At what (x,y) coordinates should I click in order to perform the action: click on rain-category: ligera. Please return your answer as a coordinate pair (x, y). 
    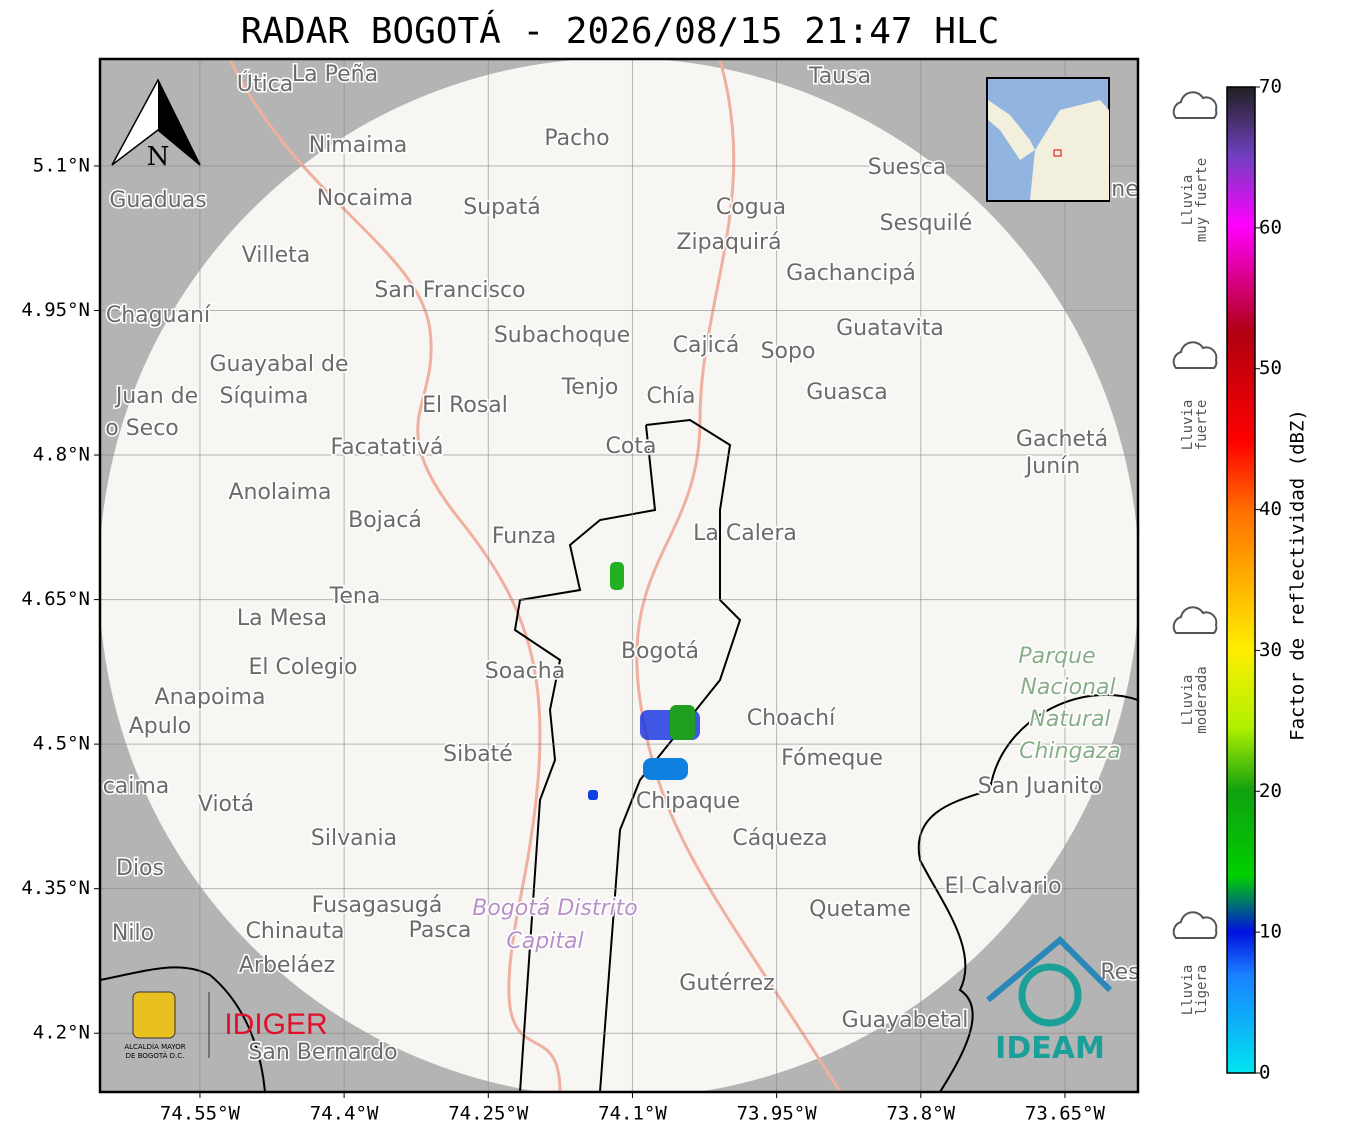
    Looking at the image, I should click on (1202, 990).